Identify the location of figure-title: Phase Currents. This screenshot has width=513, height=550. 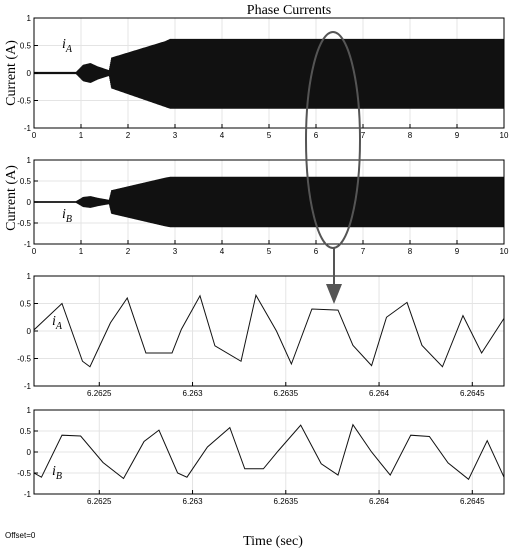
(289, 10).